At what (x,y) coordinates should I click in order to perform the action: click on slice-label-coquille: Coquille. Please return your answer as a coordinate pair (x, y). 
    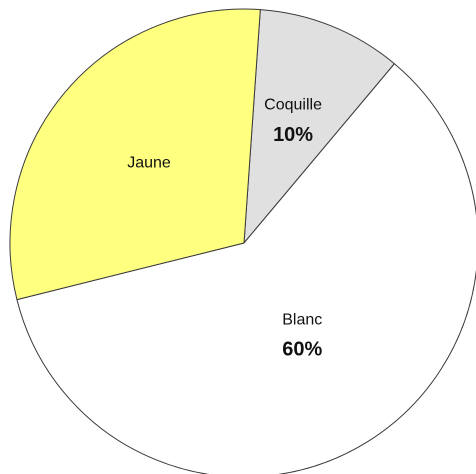
    Looking at the image, I should click on (293, 105).